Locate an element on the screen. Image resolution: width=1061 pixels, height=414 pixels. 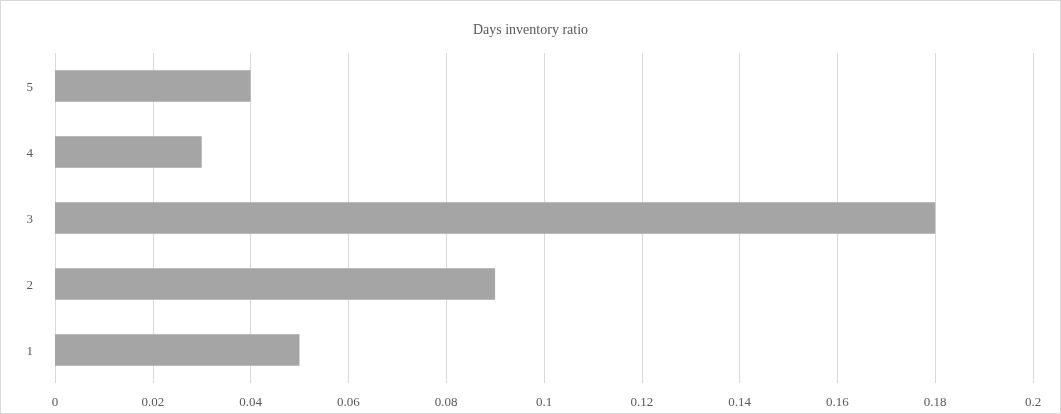
y-tick-label: 5 is located at coordinates (29, 86).